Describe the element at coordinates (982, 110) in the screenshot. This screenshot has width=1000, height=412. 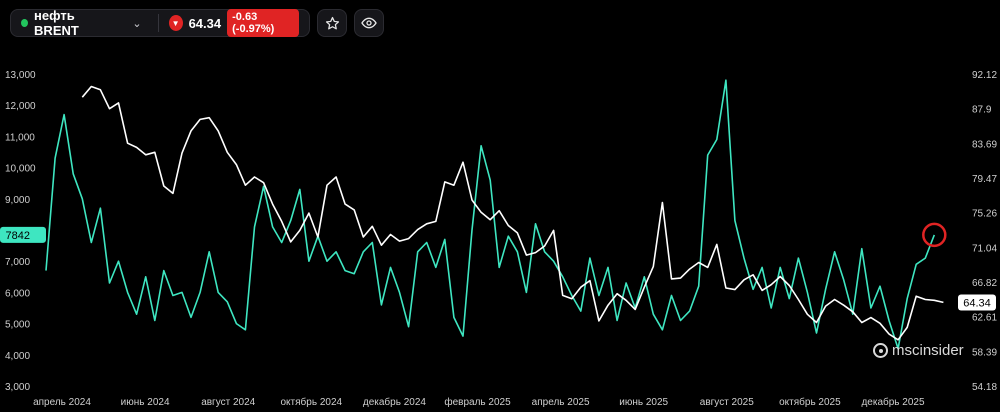
I see `right-axis-tick: 87.9` at that location.